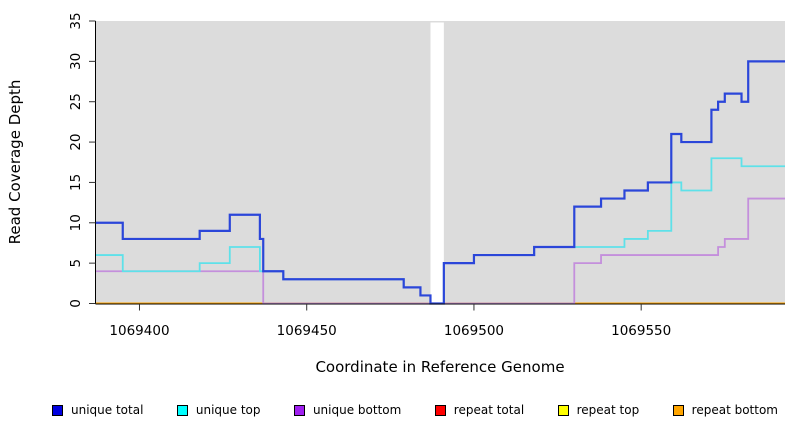 This screenshot has width=792, height=432. What do you see at coordinates (608, 410) in the screenshot?
I see `legend-label: repeat top` at bounding box center [608, 410].